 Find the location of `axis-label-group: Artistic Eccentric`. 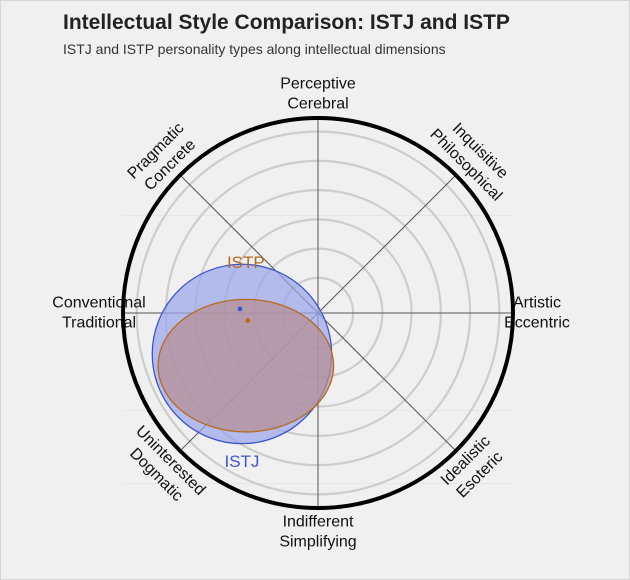

axis-label-group: Artistic Eccentric is located at coordinates (537, 313).